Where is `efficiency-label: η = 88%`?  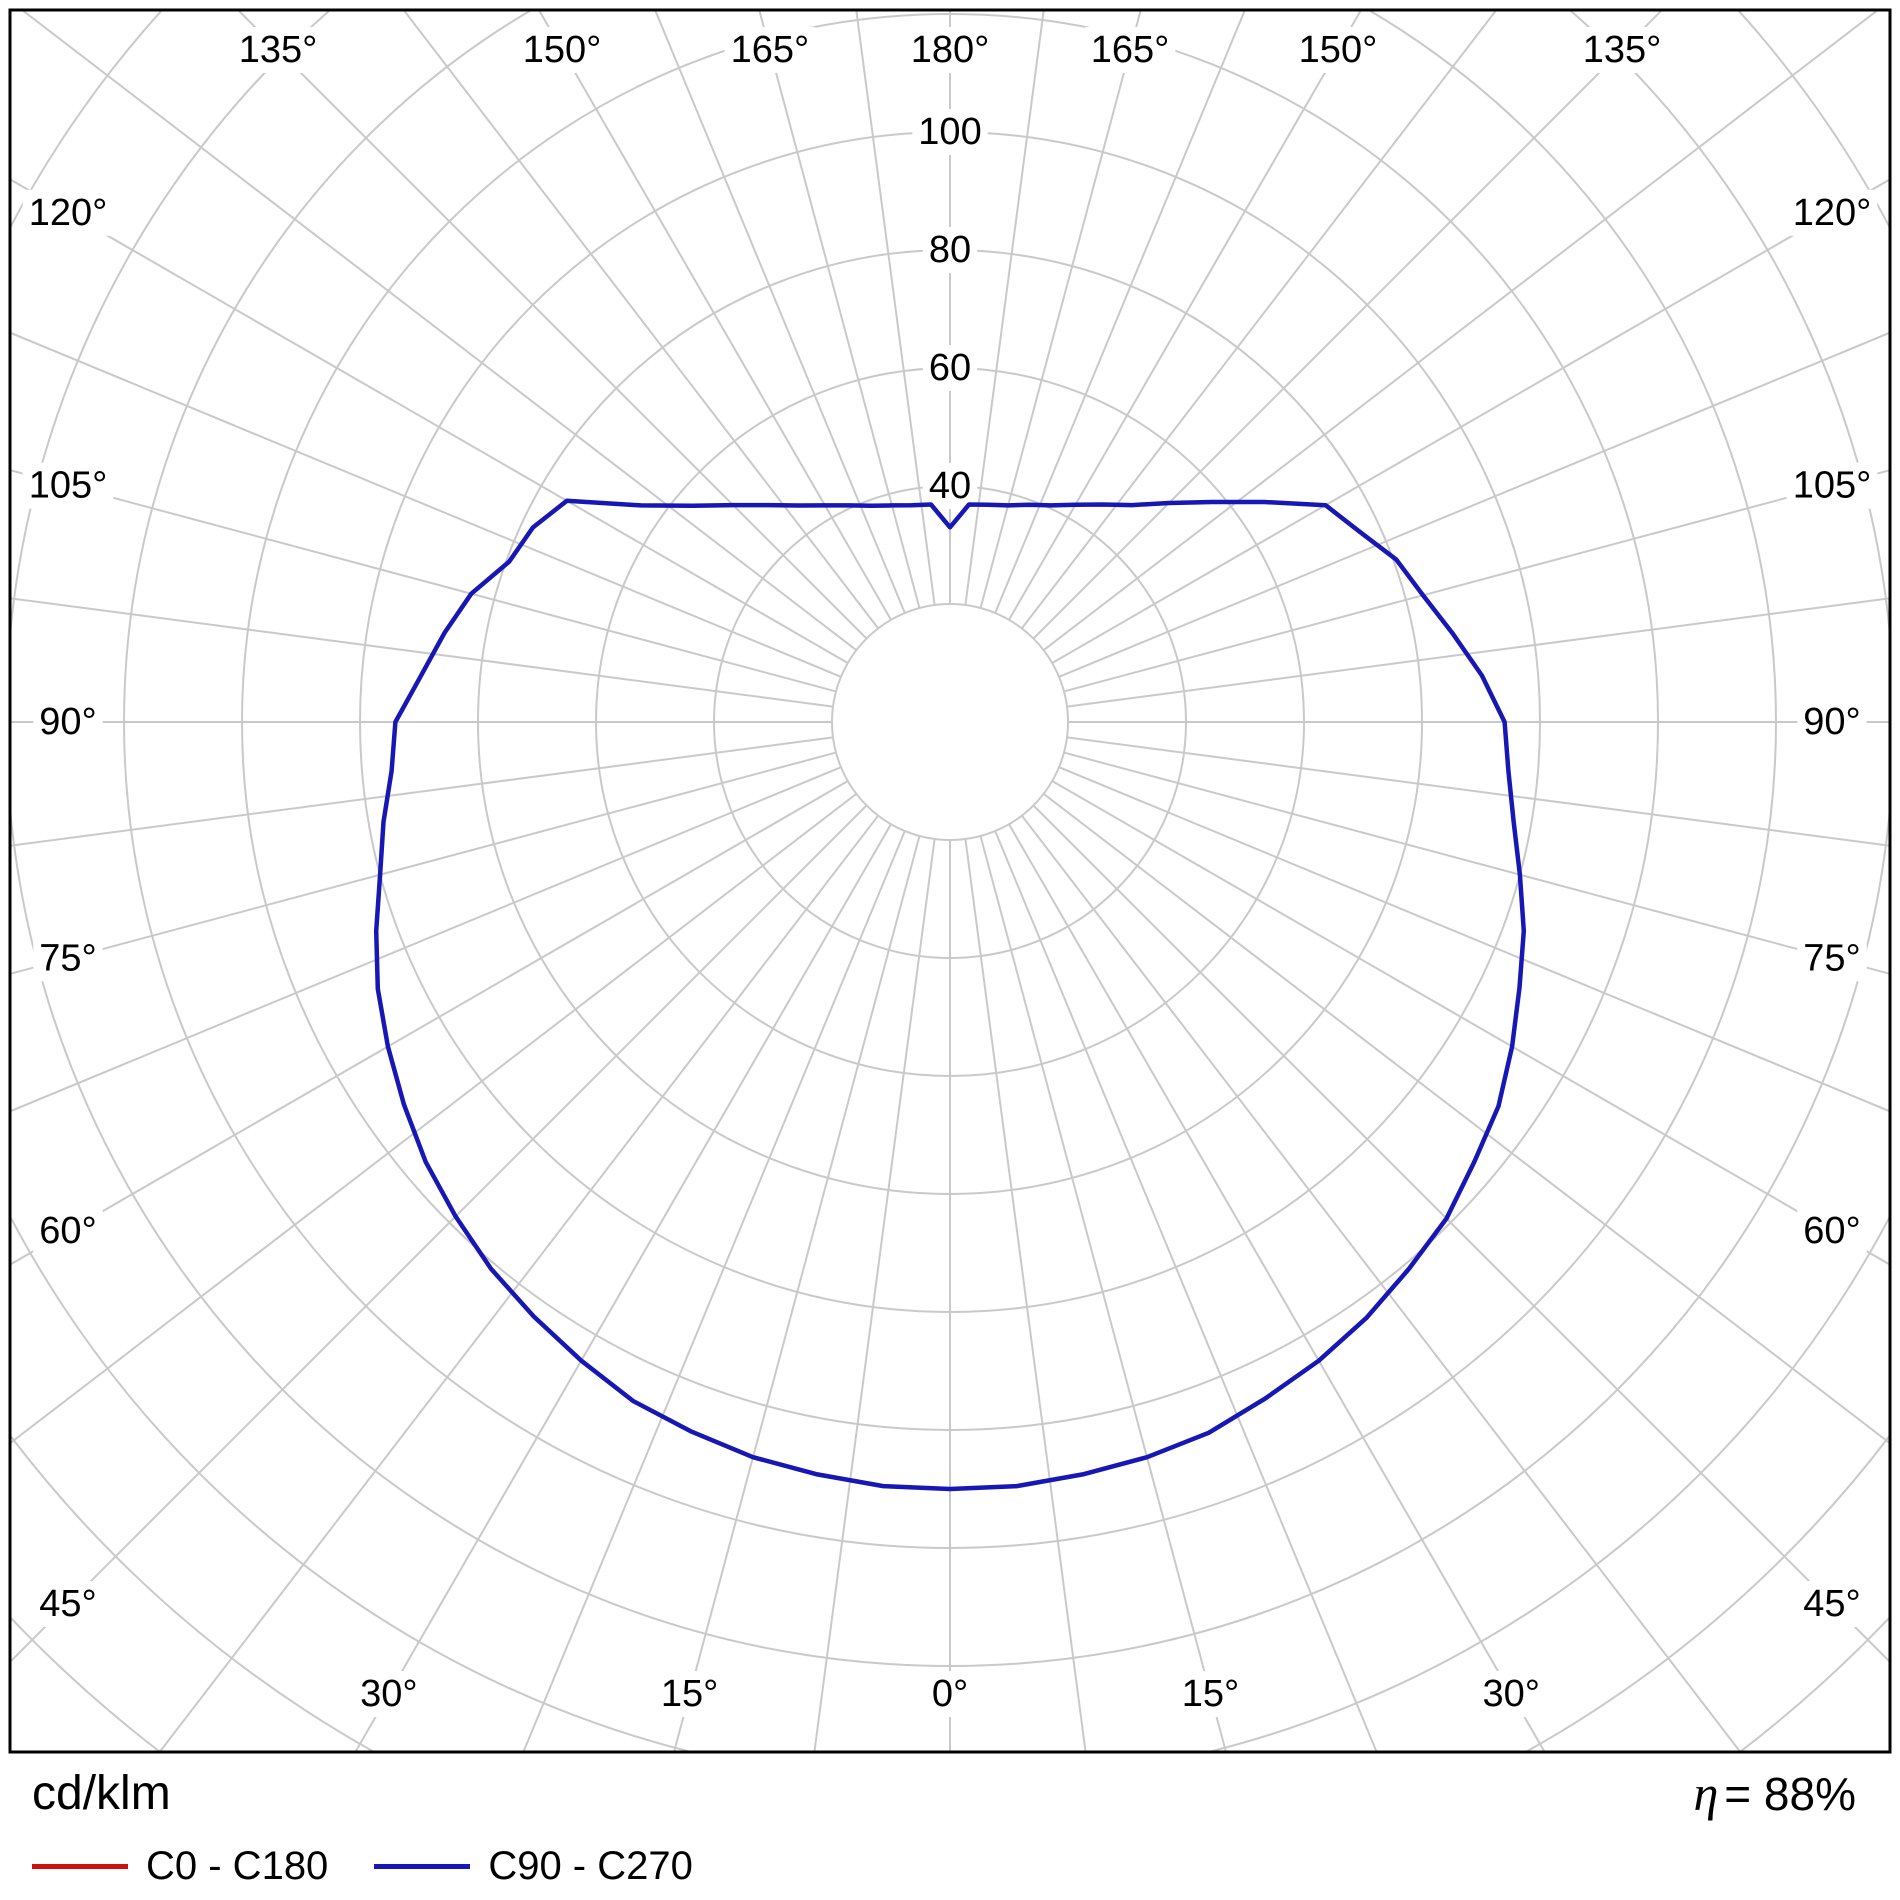 efficiency-label: η = 88% is located at coordinates (1774, 1793).